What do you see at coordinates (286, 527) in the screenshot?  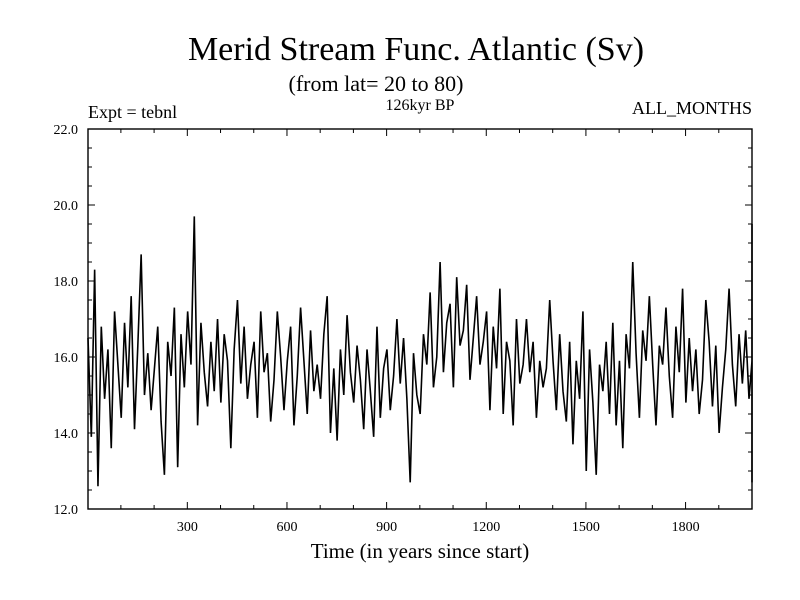 I see `x-tick-label: 600` at bounding box center [286, 527].